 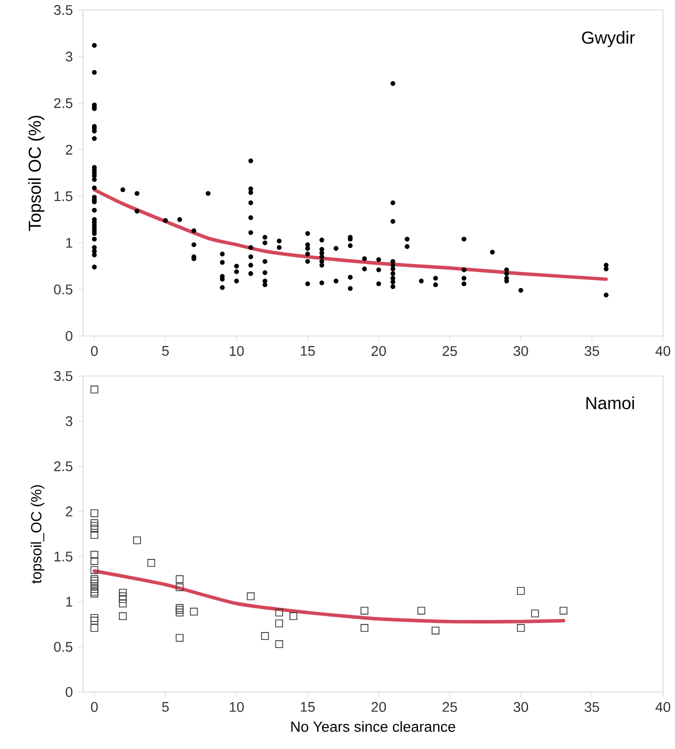 What do you see at coordinates (608, 39) in the screenshot?
I see `annotation: Gwydir` at bounding box center [608, 39].